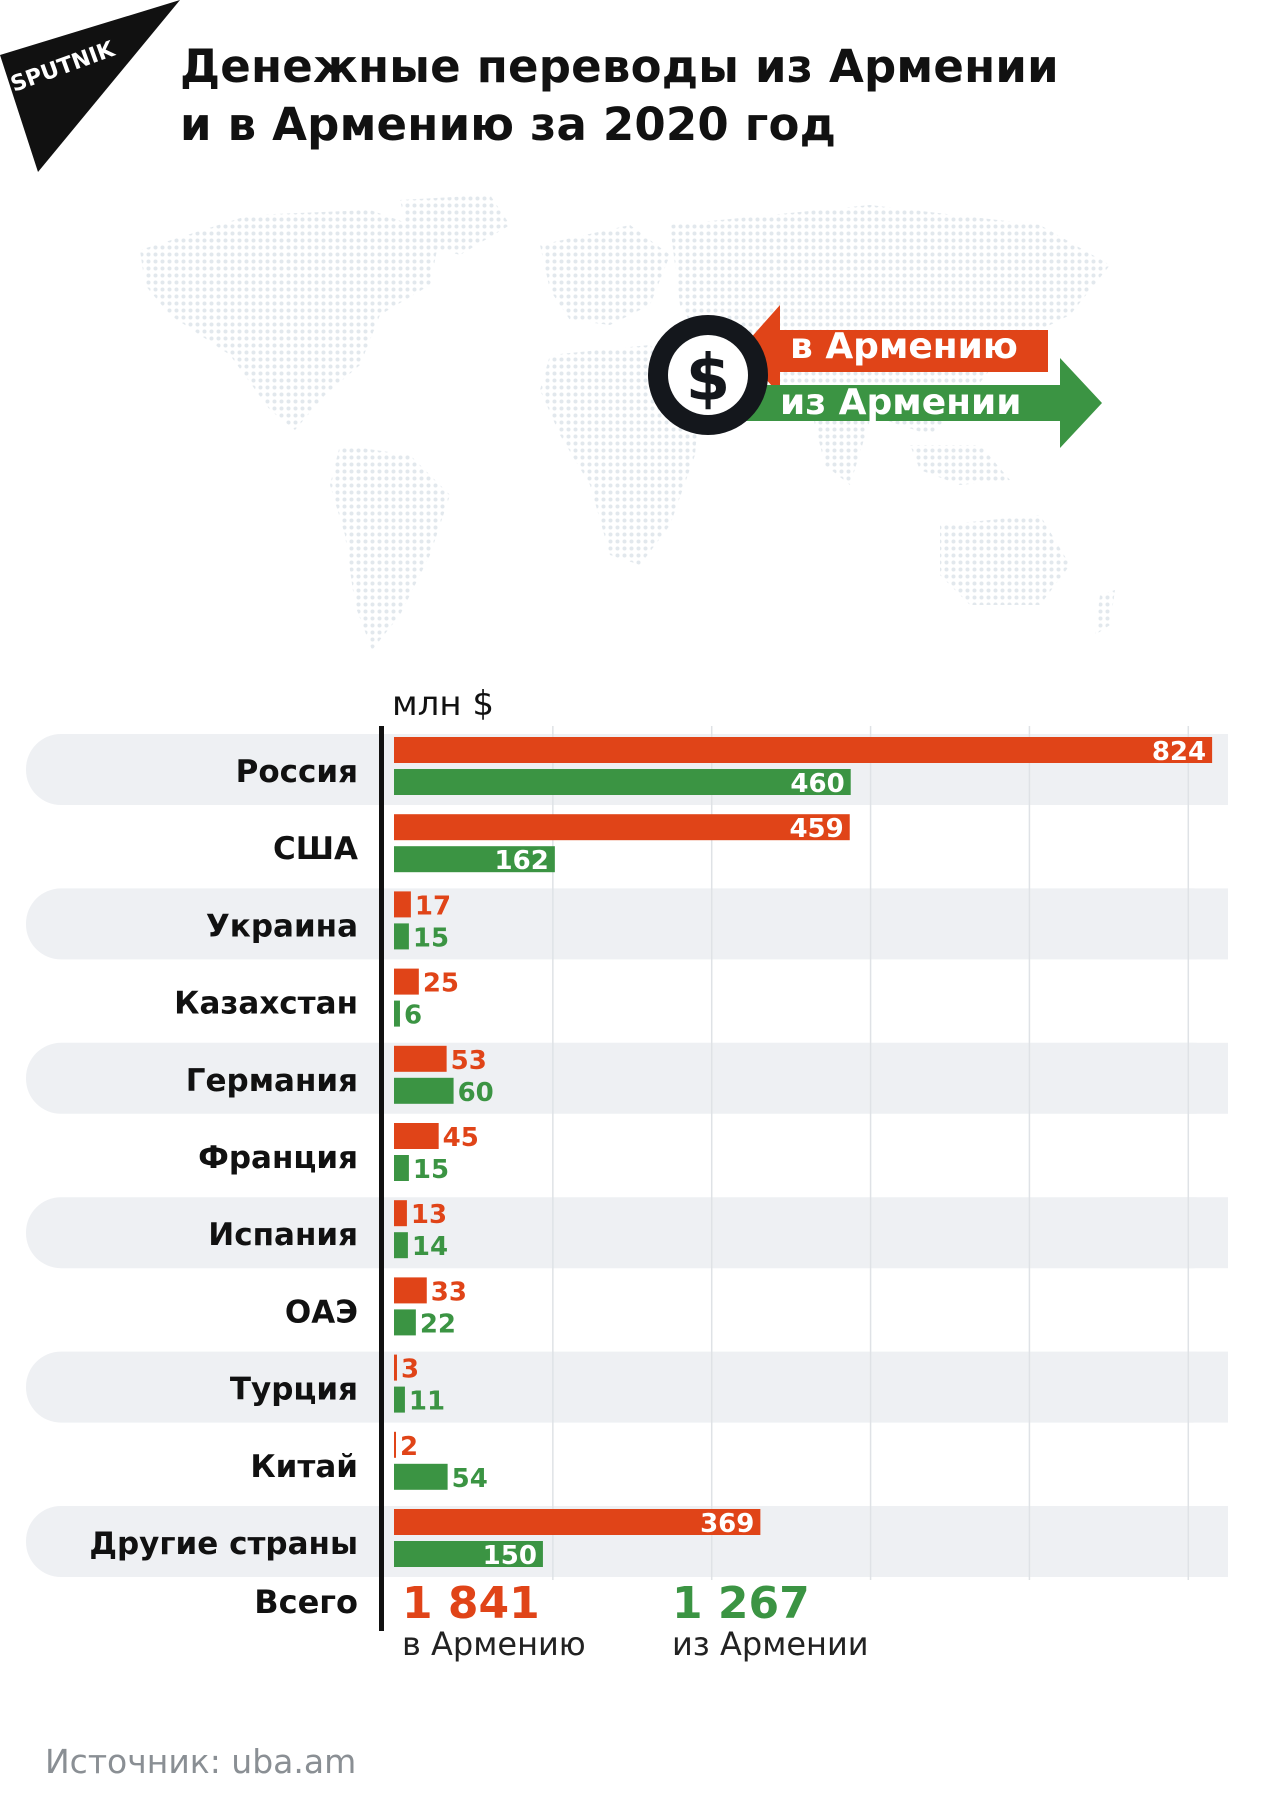 The image size is (1280, 1820). Describe the element at coordinates (816, 829) in the screenshot. I see `data-label: 459` at that location.